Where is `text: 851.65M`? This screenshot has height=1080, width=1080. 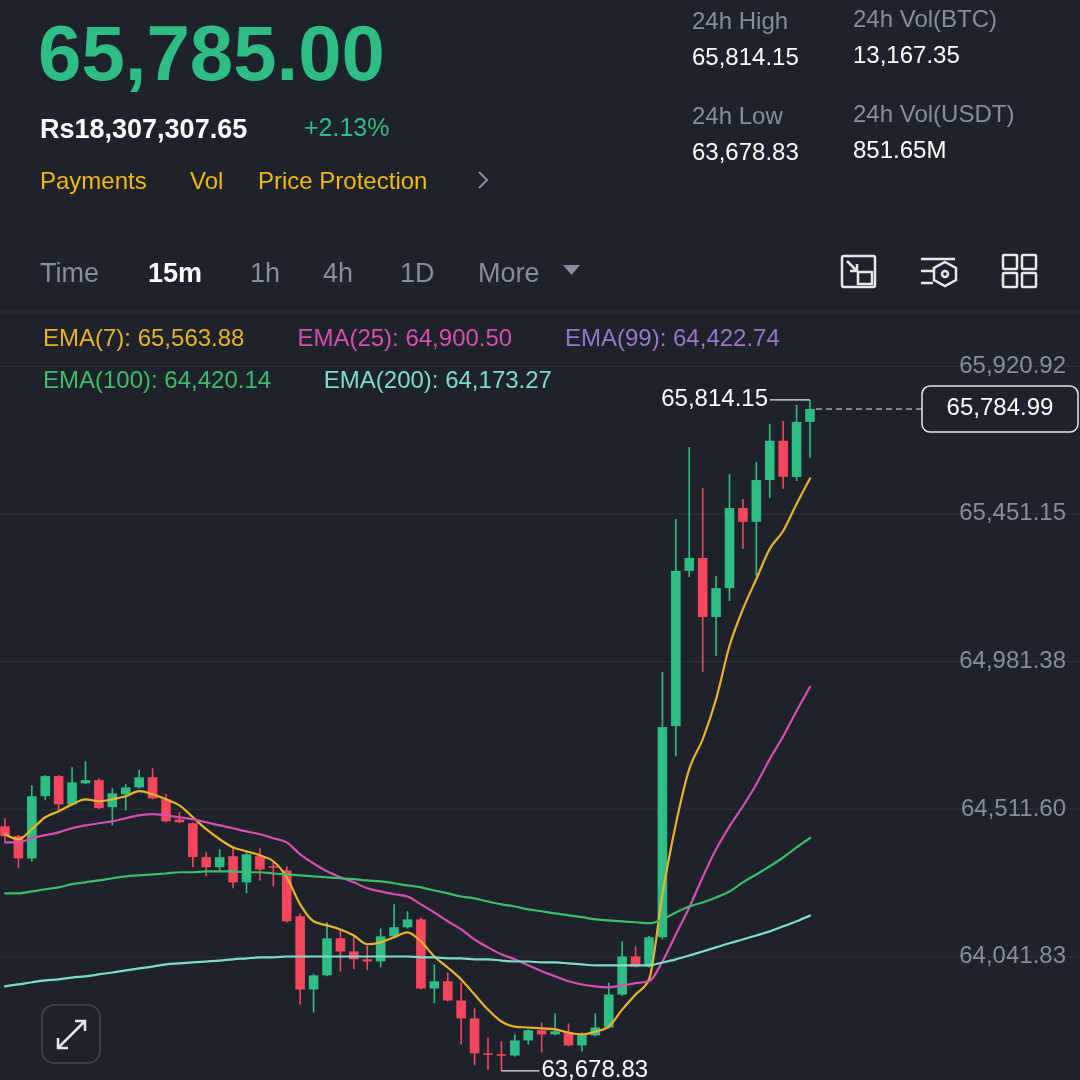
text: 851.65M is located at coordinates (900, 149).